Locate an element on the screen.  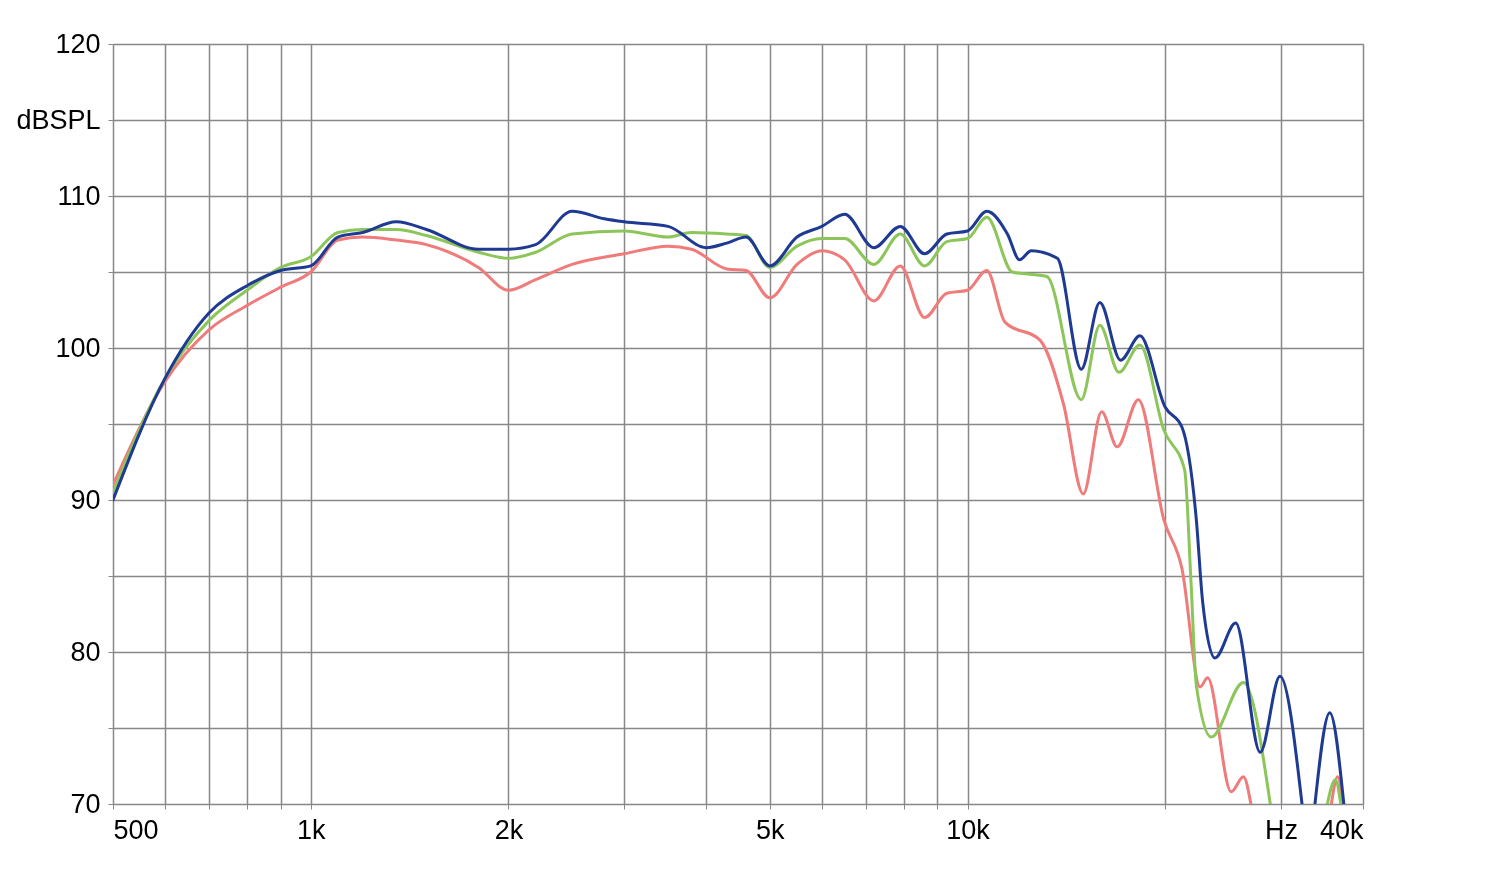
x-tick-label: 500 is located at coordinates (136, 829).